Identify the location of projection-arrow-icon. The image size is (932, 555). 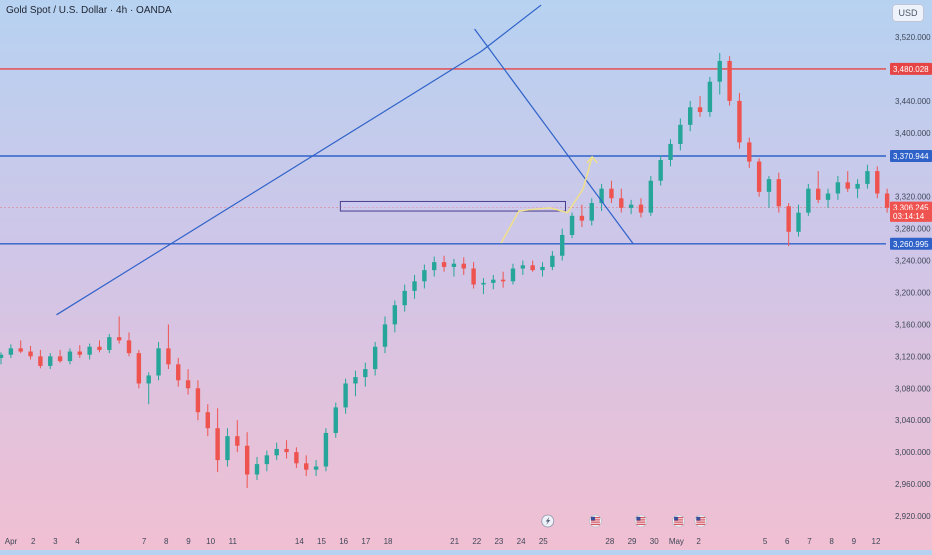
(592, 159).